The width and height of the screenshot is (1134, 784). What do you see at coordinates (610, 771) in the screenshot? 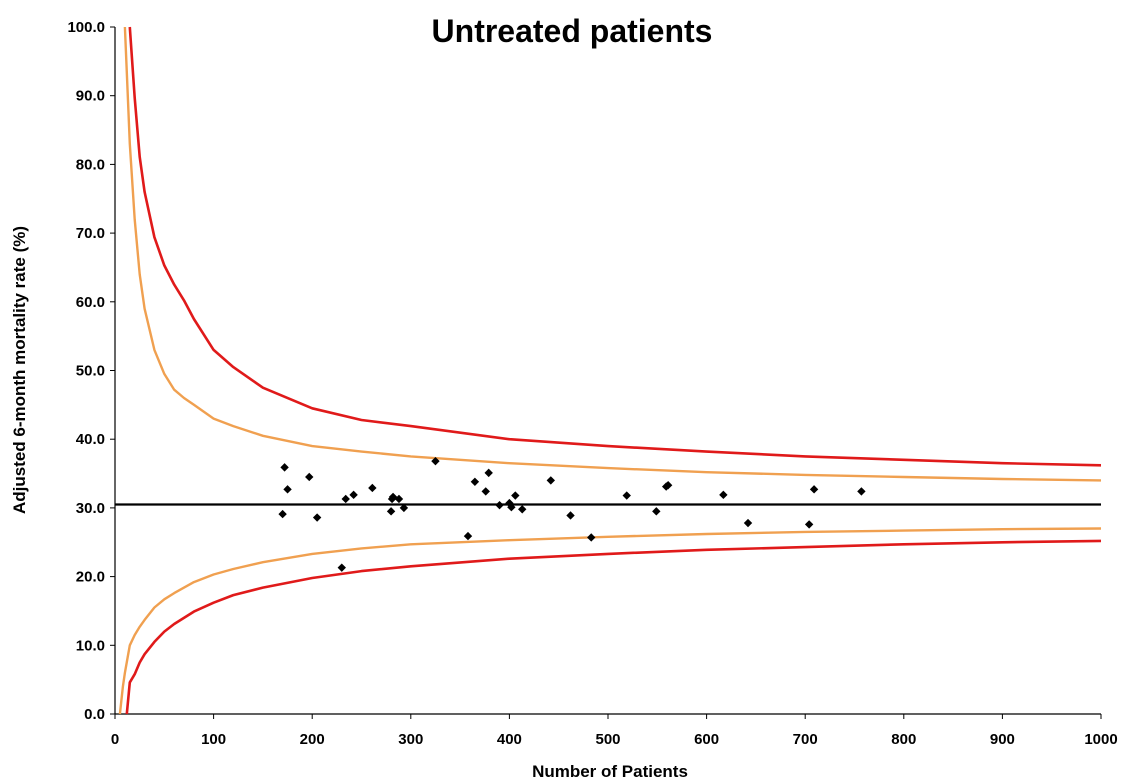
I see `x-axis-label: Number of Patients` at bounding box center [610, 771].